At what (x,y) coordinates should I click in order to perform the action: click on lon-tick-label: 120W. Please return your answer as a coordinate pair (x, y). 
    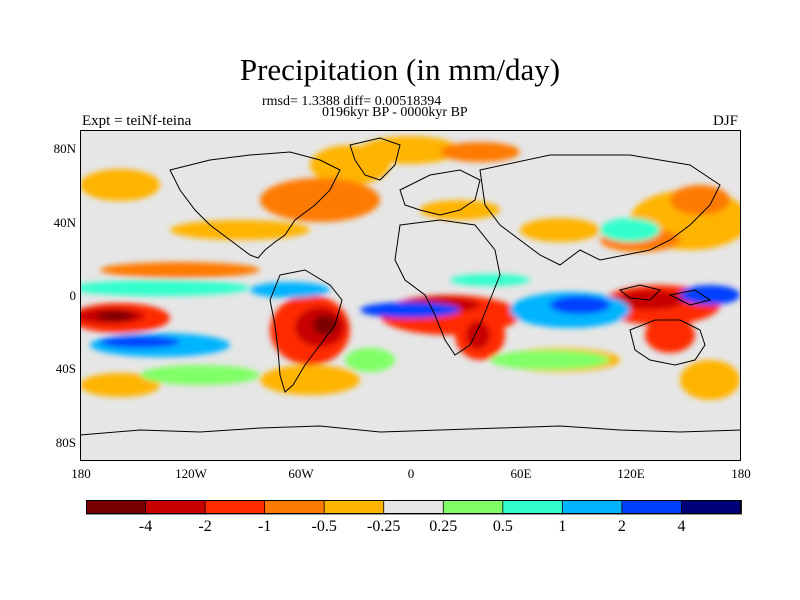
    Looking at the image, I should click on (191, 473).